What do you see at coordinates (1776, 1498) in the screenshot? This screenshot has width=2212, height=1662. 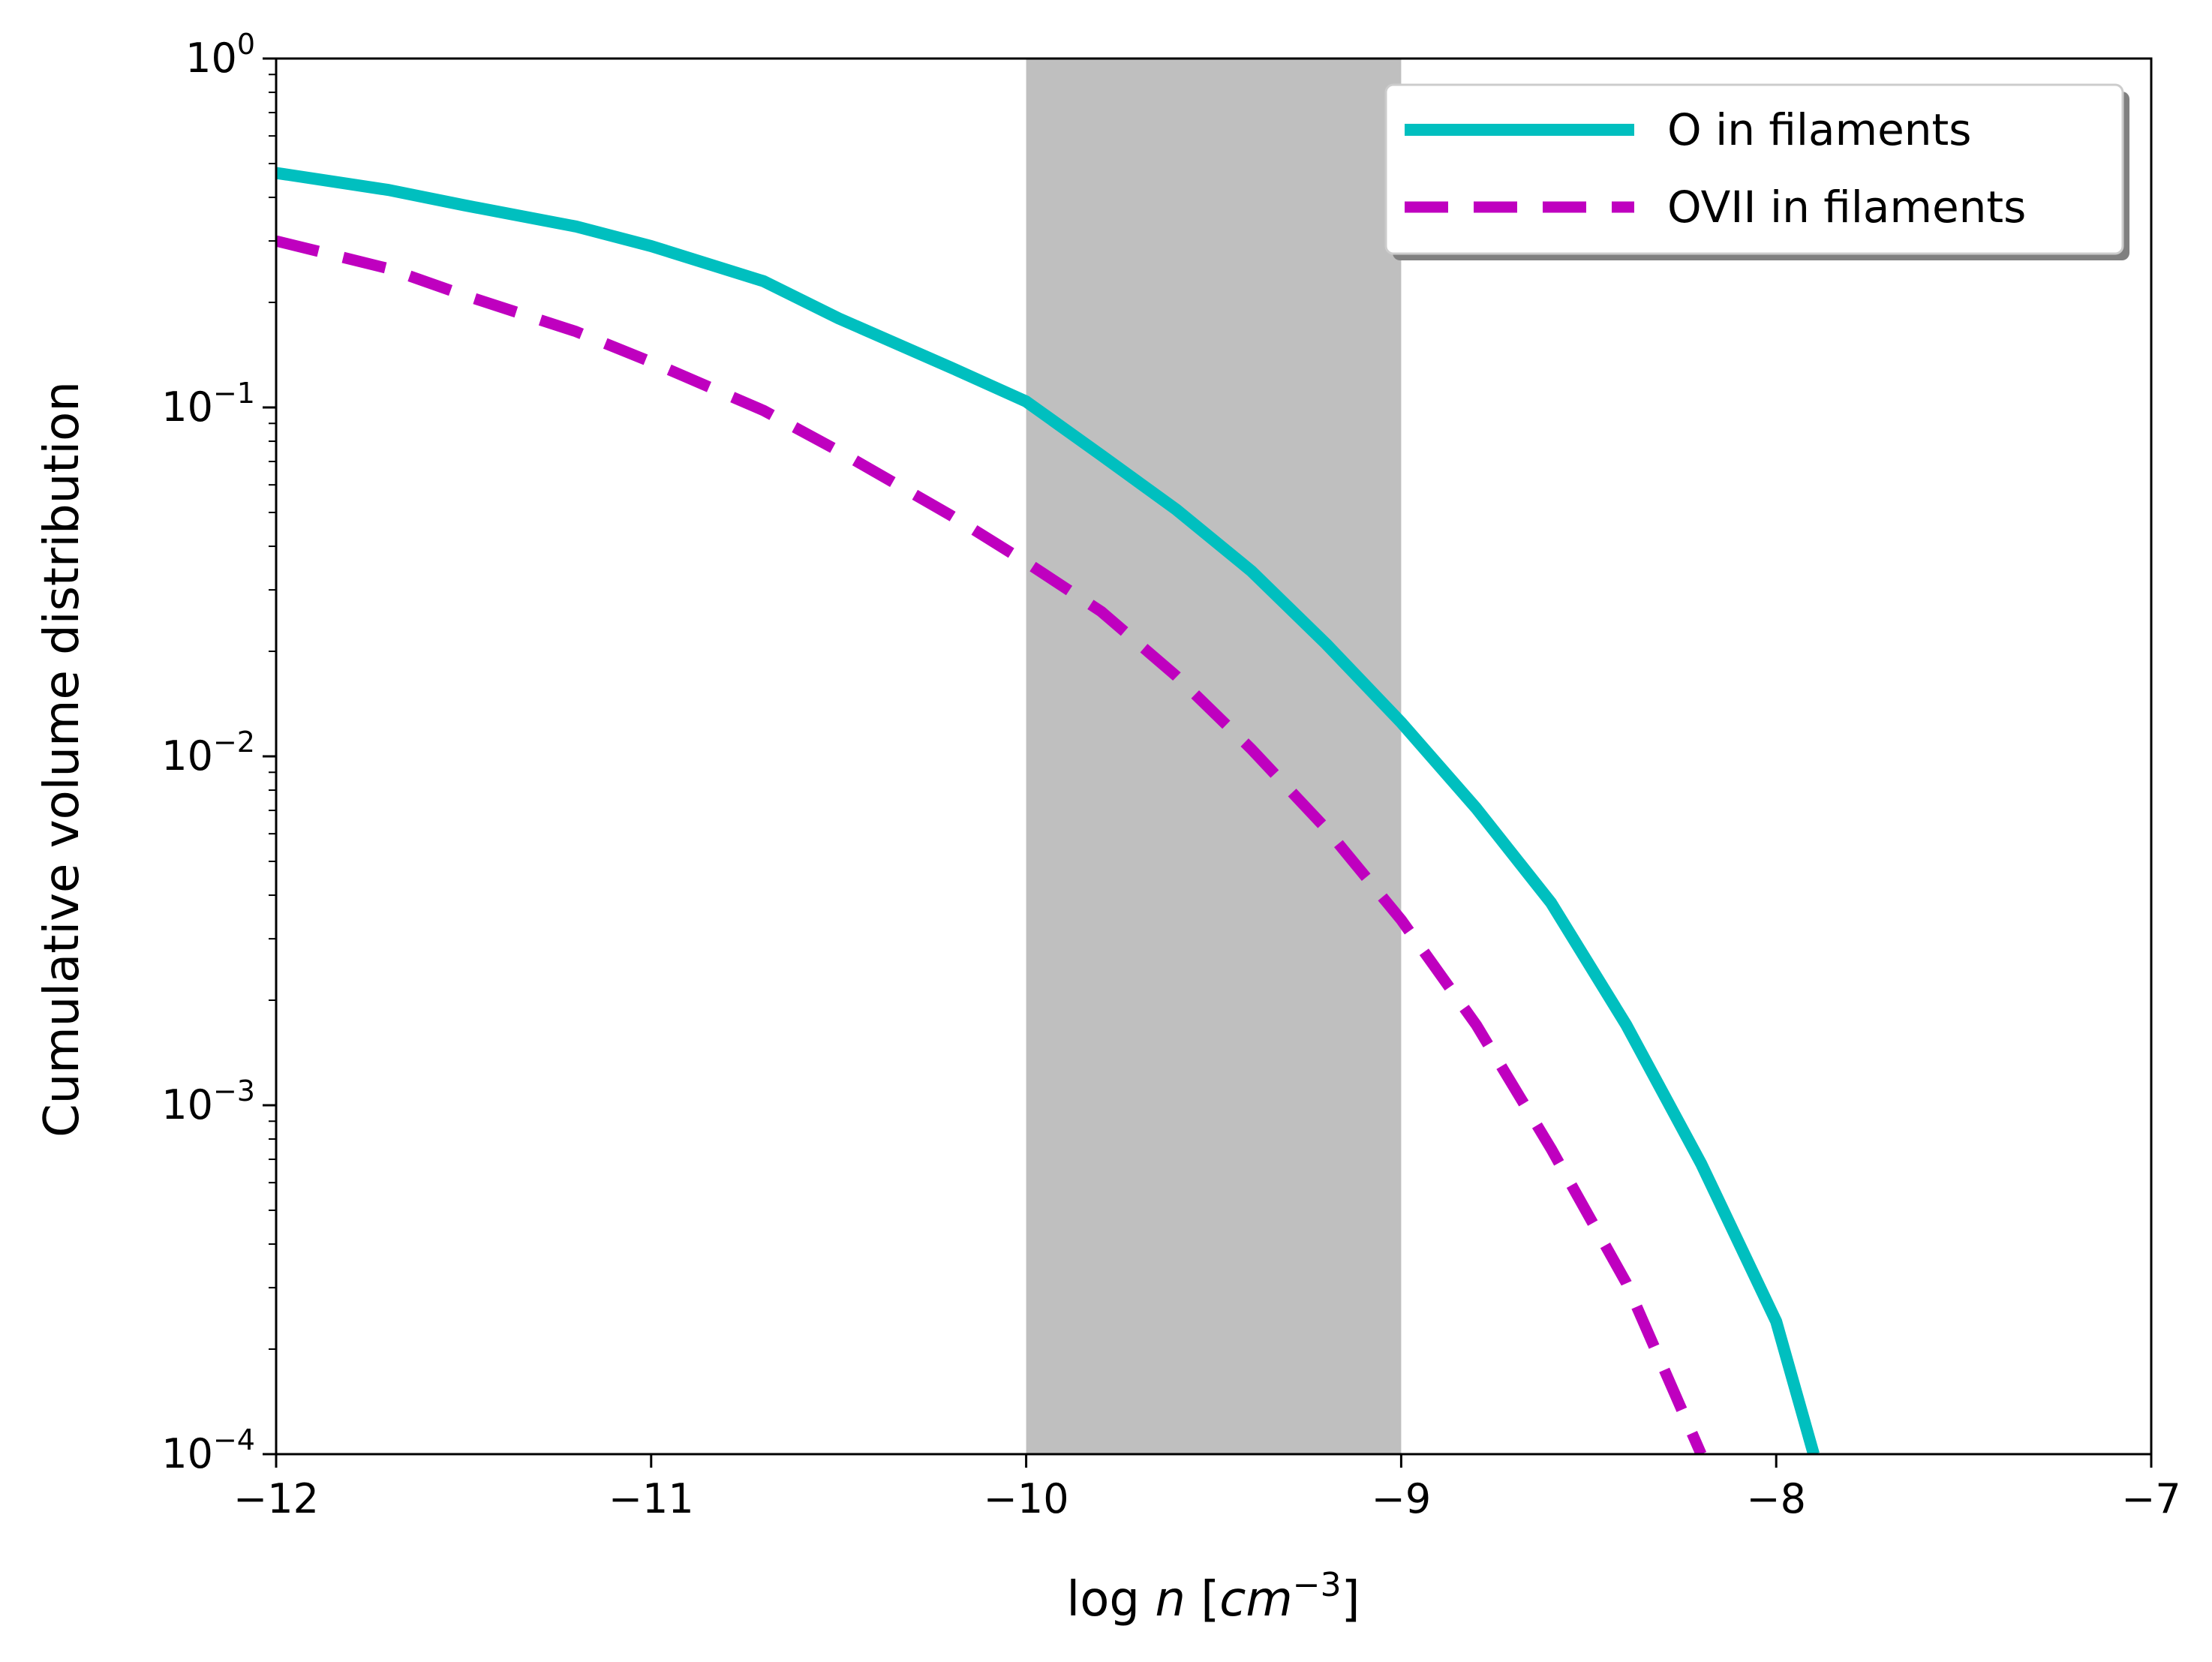 I see `x-tick-label-5: −8` at bounding box center [1776, 1498].